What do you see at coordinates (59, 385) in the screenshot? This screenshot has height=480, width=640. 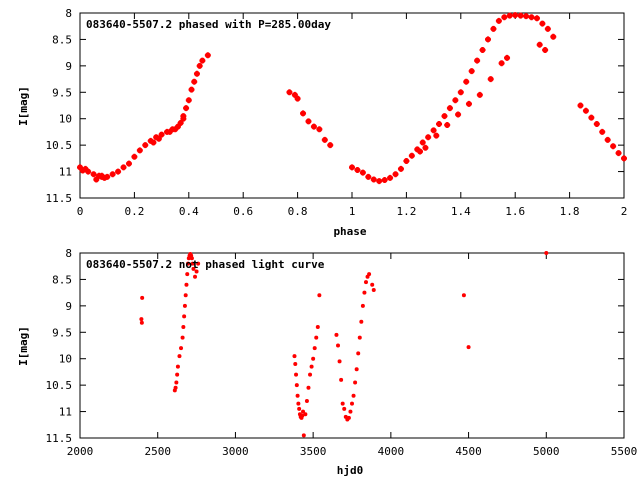 I see `unphased-ytick-label: 10.5` at bounding box center [59, 385].